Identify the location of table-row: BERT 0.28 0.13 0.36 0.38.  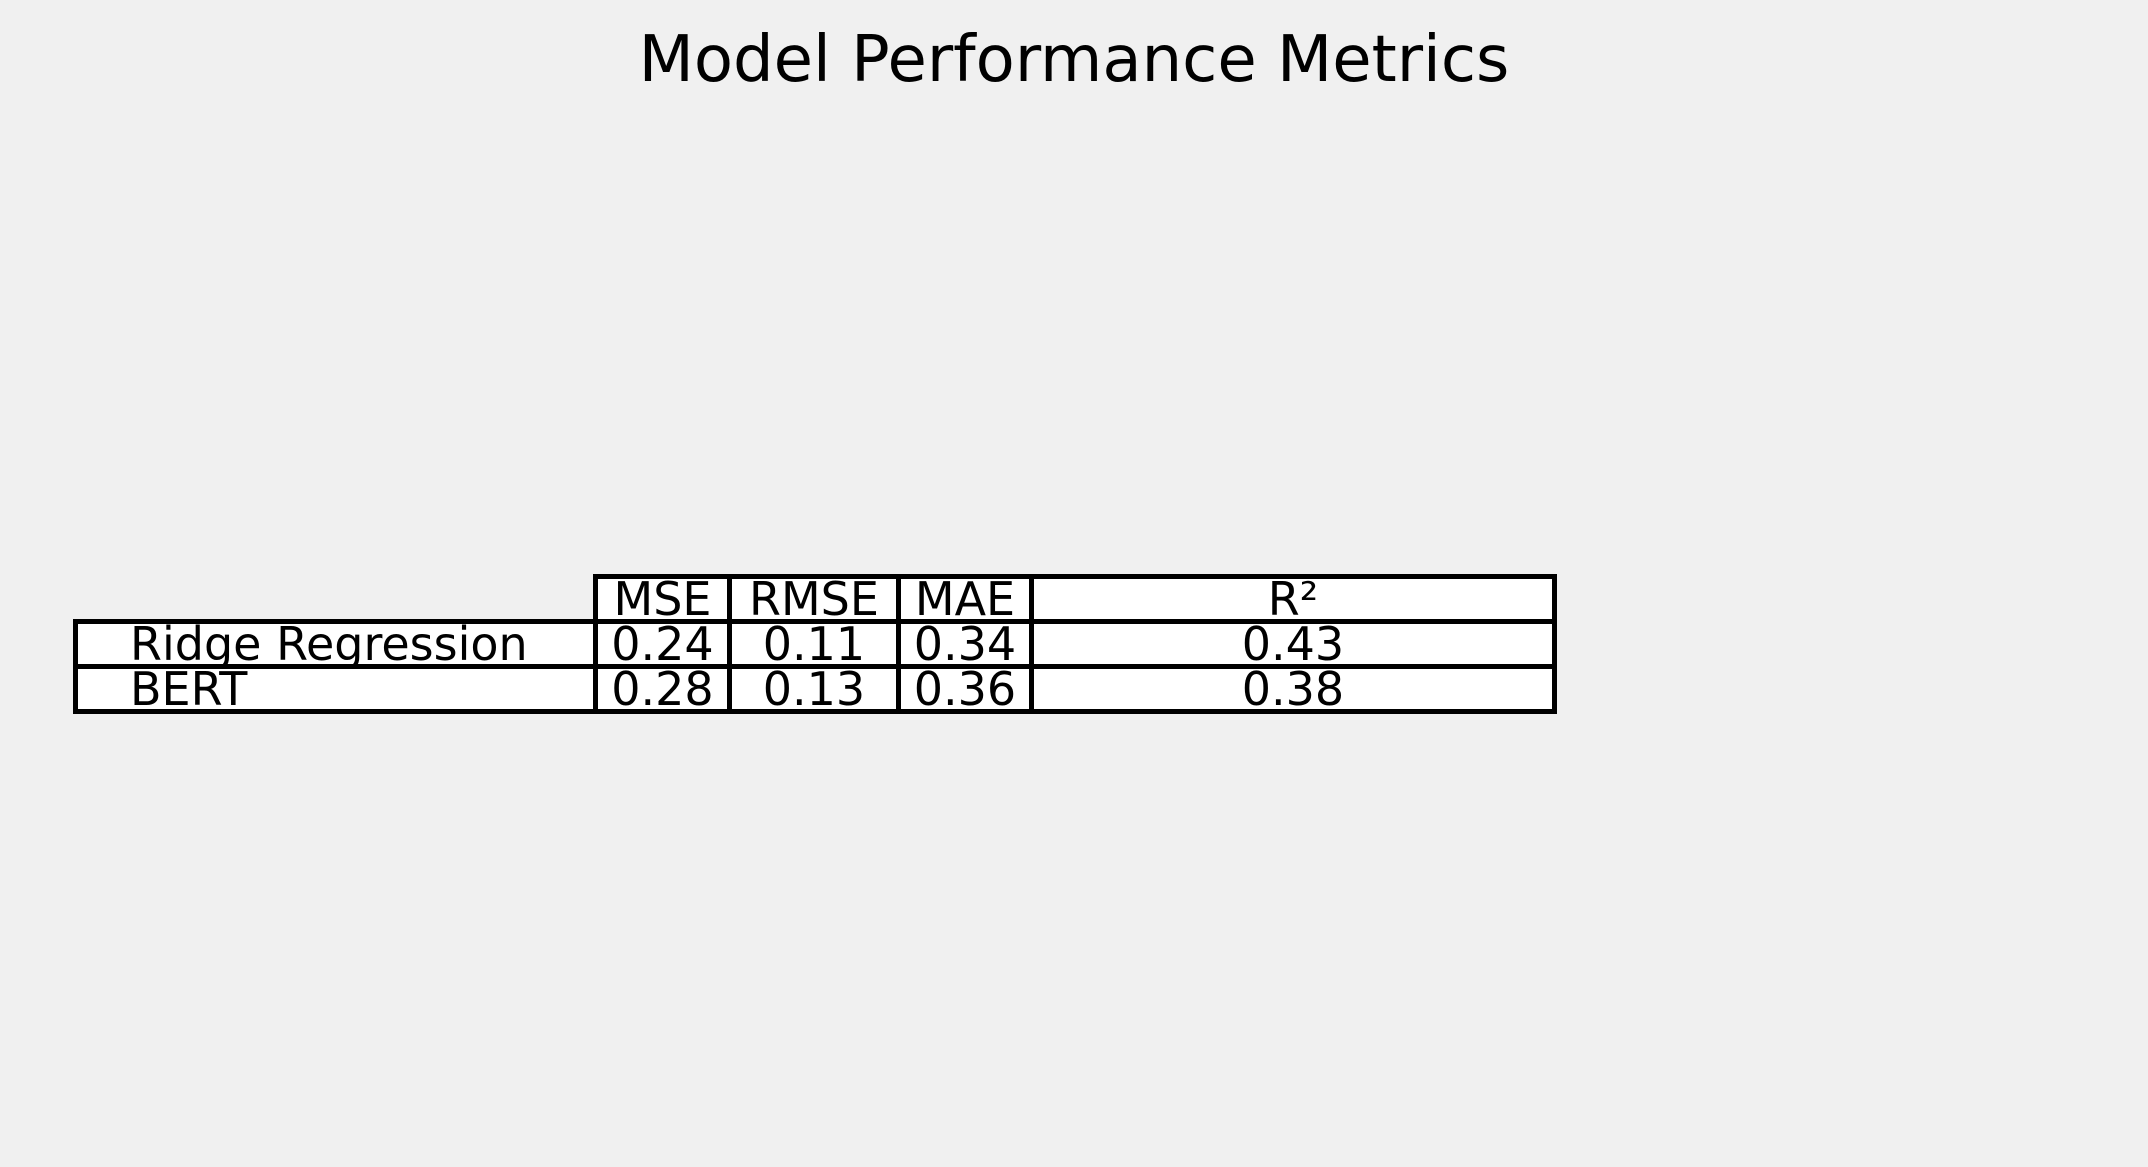
(815, 689).